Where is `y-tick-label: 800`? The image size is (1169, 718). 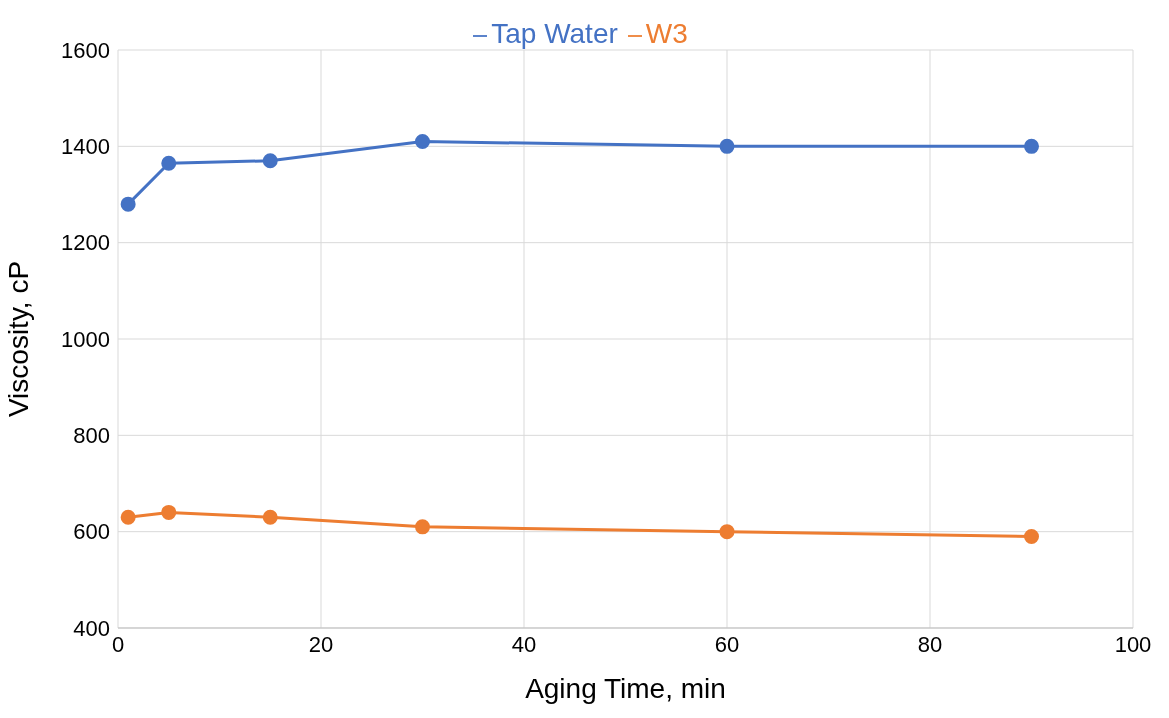 y-tick-label: 800 is located at coordinates (91, 436).